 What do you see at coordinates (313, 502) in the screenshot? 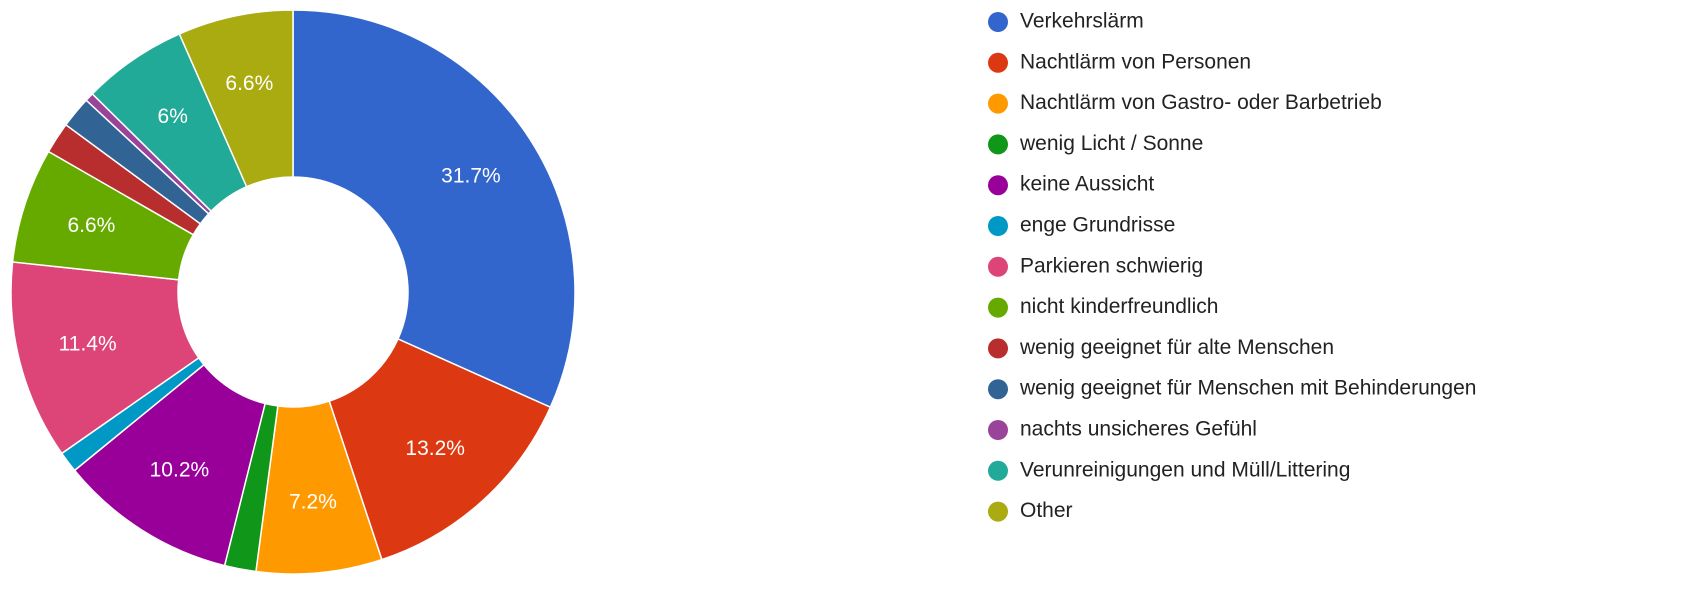
I see `slice-label: 7.2%` at bounding box center [313, 502].